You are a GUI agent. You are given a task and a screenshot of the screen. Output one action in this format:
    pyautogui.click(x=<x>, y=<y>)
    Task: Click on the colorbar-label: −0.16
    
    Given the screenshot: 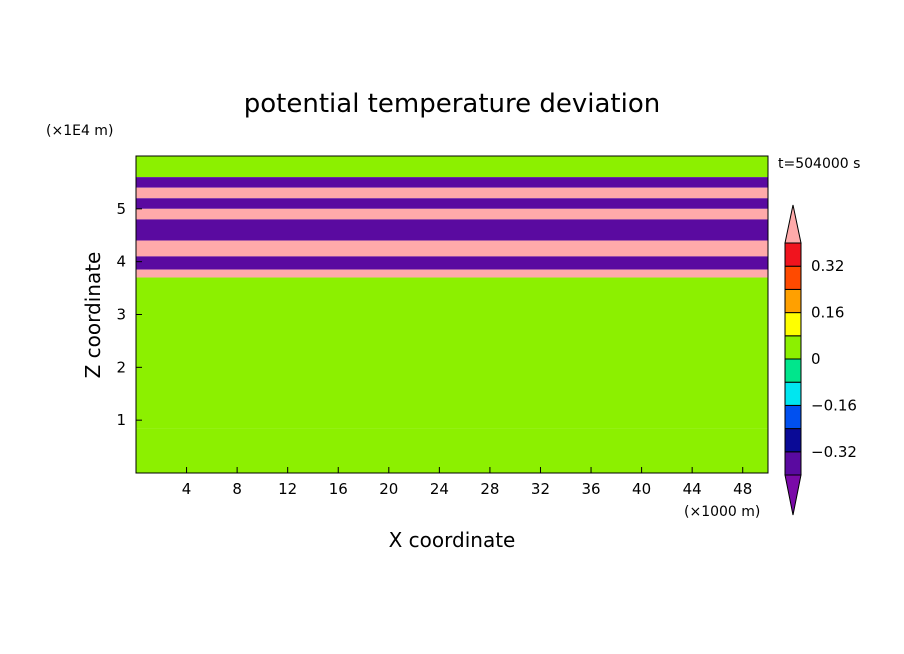 What is the action you would take?
    pyautogui.click(x=834, y=405)
    